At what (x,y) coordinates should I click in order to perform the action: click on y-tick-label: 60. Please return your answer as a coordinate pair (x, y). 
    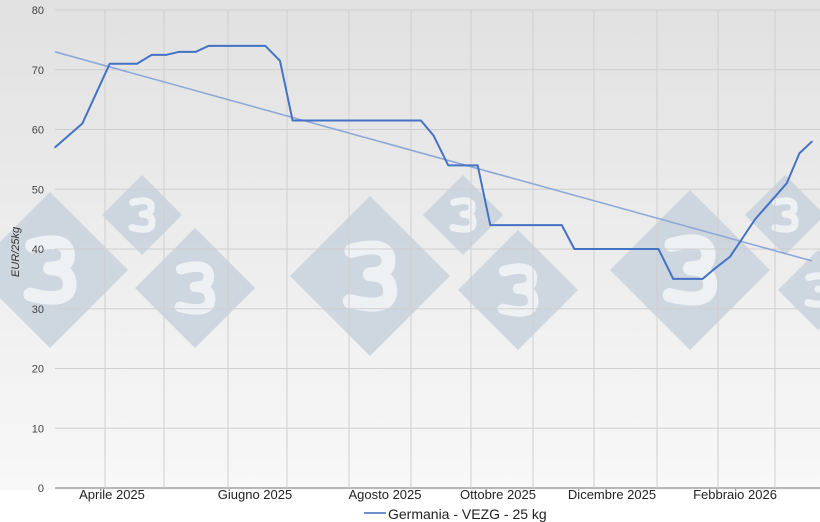
    Looking at the image, I should click on (38, 131).